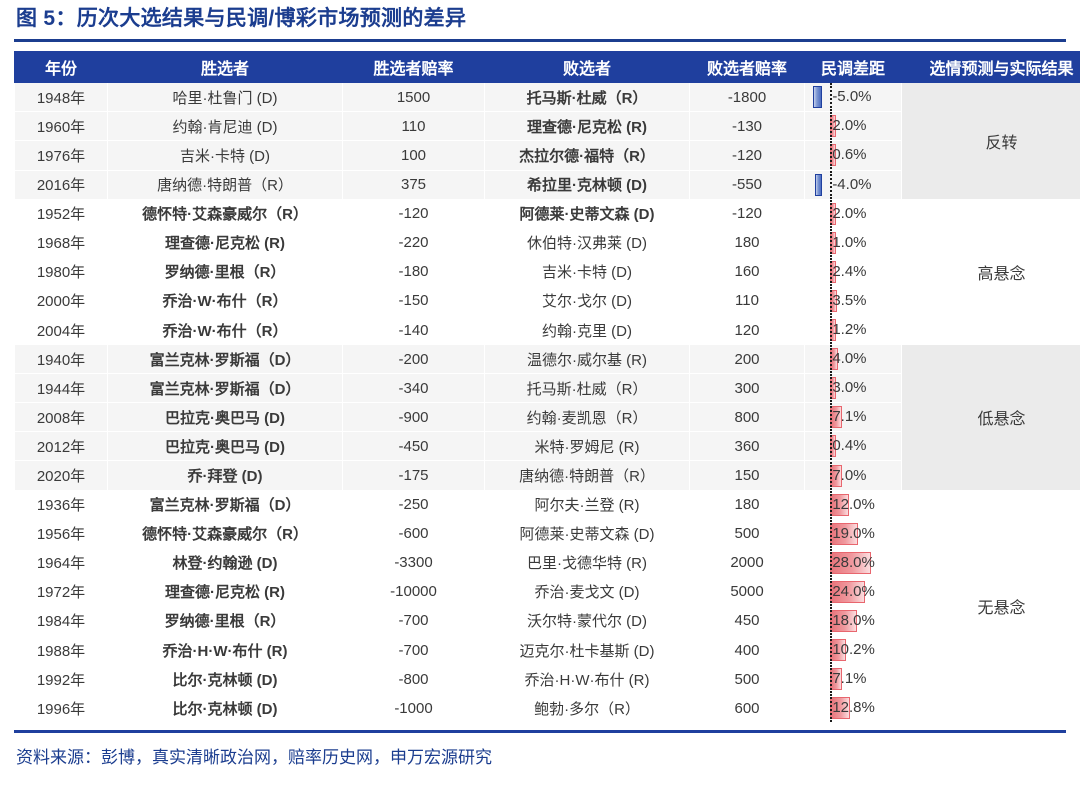 This screenshot has height=803, width=1080. Describe the element at coordinates (61, 271) in the screenshot. I see `cell-year: 1980年` at that location.